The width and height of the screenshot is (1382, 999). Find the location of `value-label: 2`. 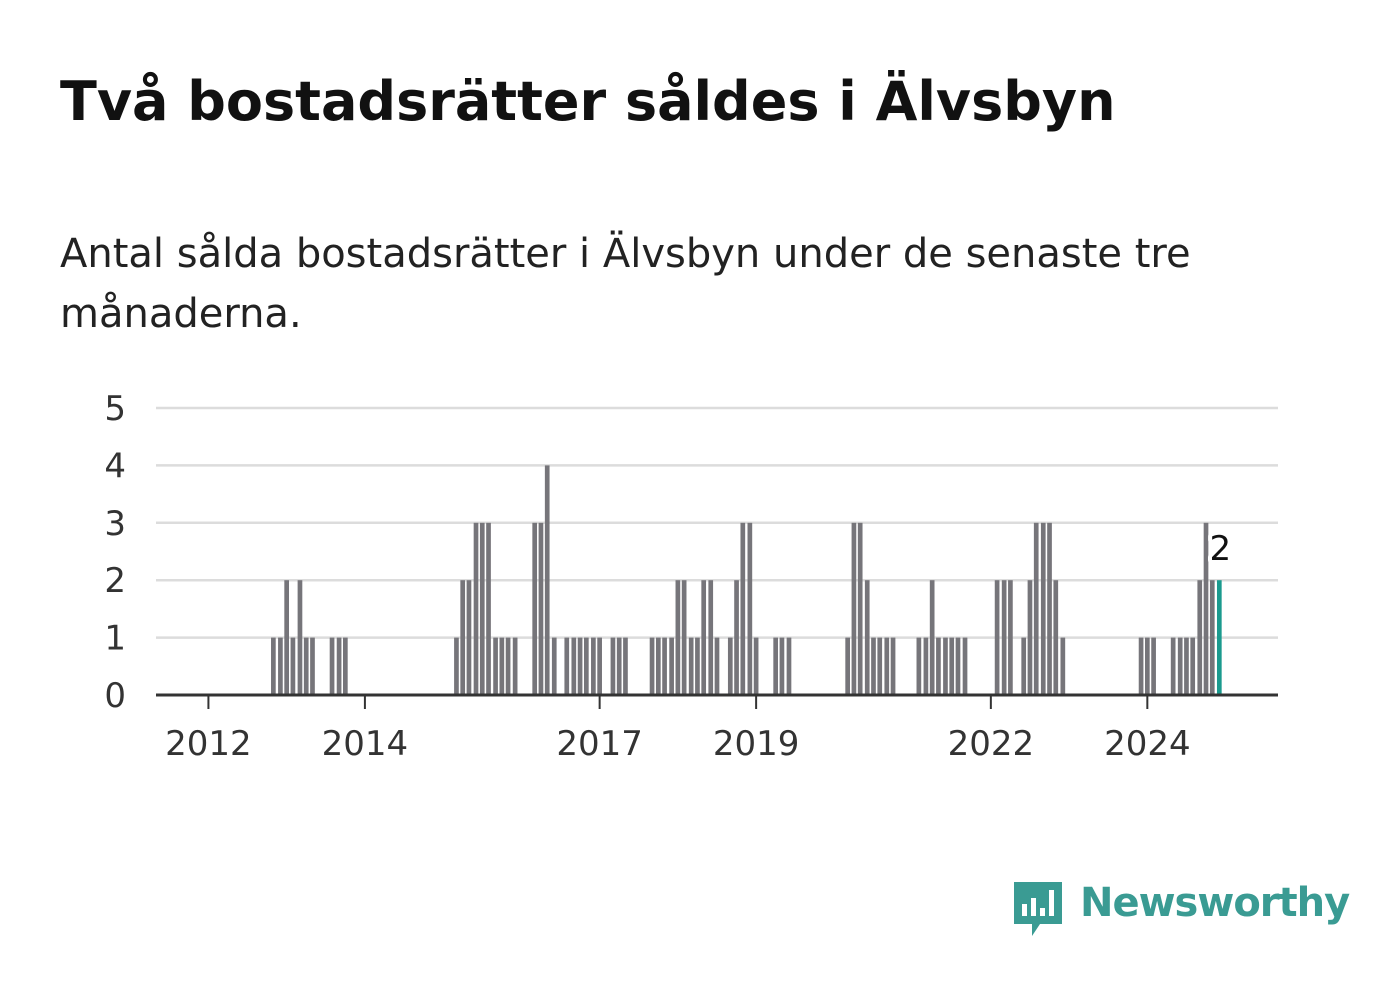

value-label: 2 is located at coordinates (1220, 549).